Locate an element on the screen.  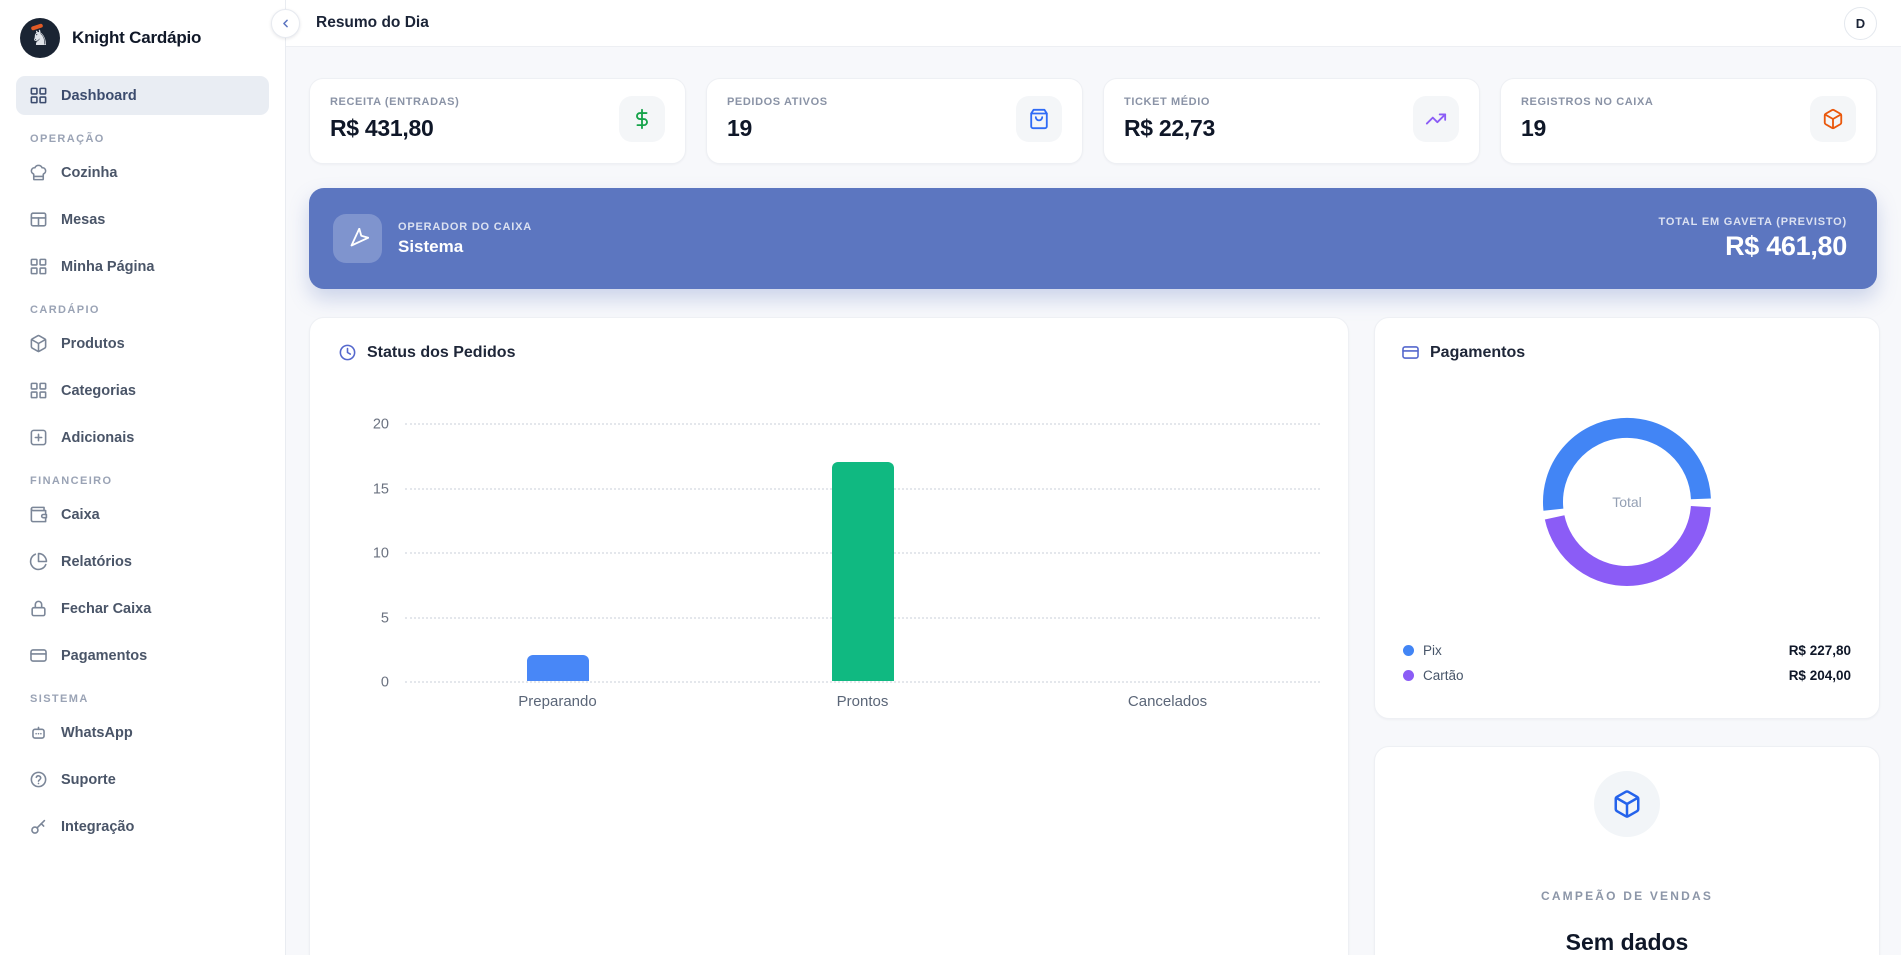
bar-prontos is located at coordinates (862, 571).